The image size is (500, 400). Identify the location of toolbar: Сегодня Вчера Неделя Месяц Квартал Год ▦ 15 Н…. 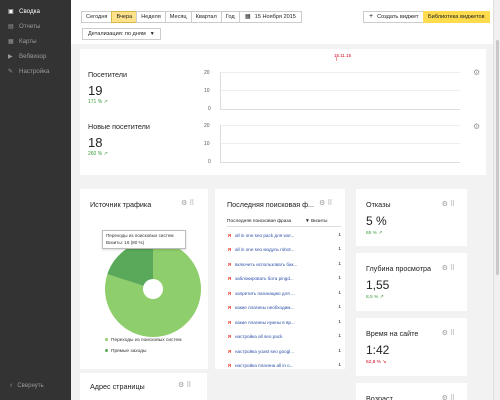
(282, 22).